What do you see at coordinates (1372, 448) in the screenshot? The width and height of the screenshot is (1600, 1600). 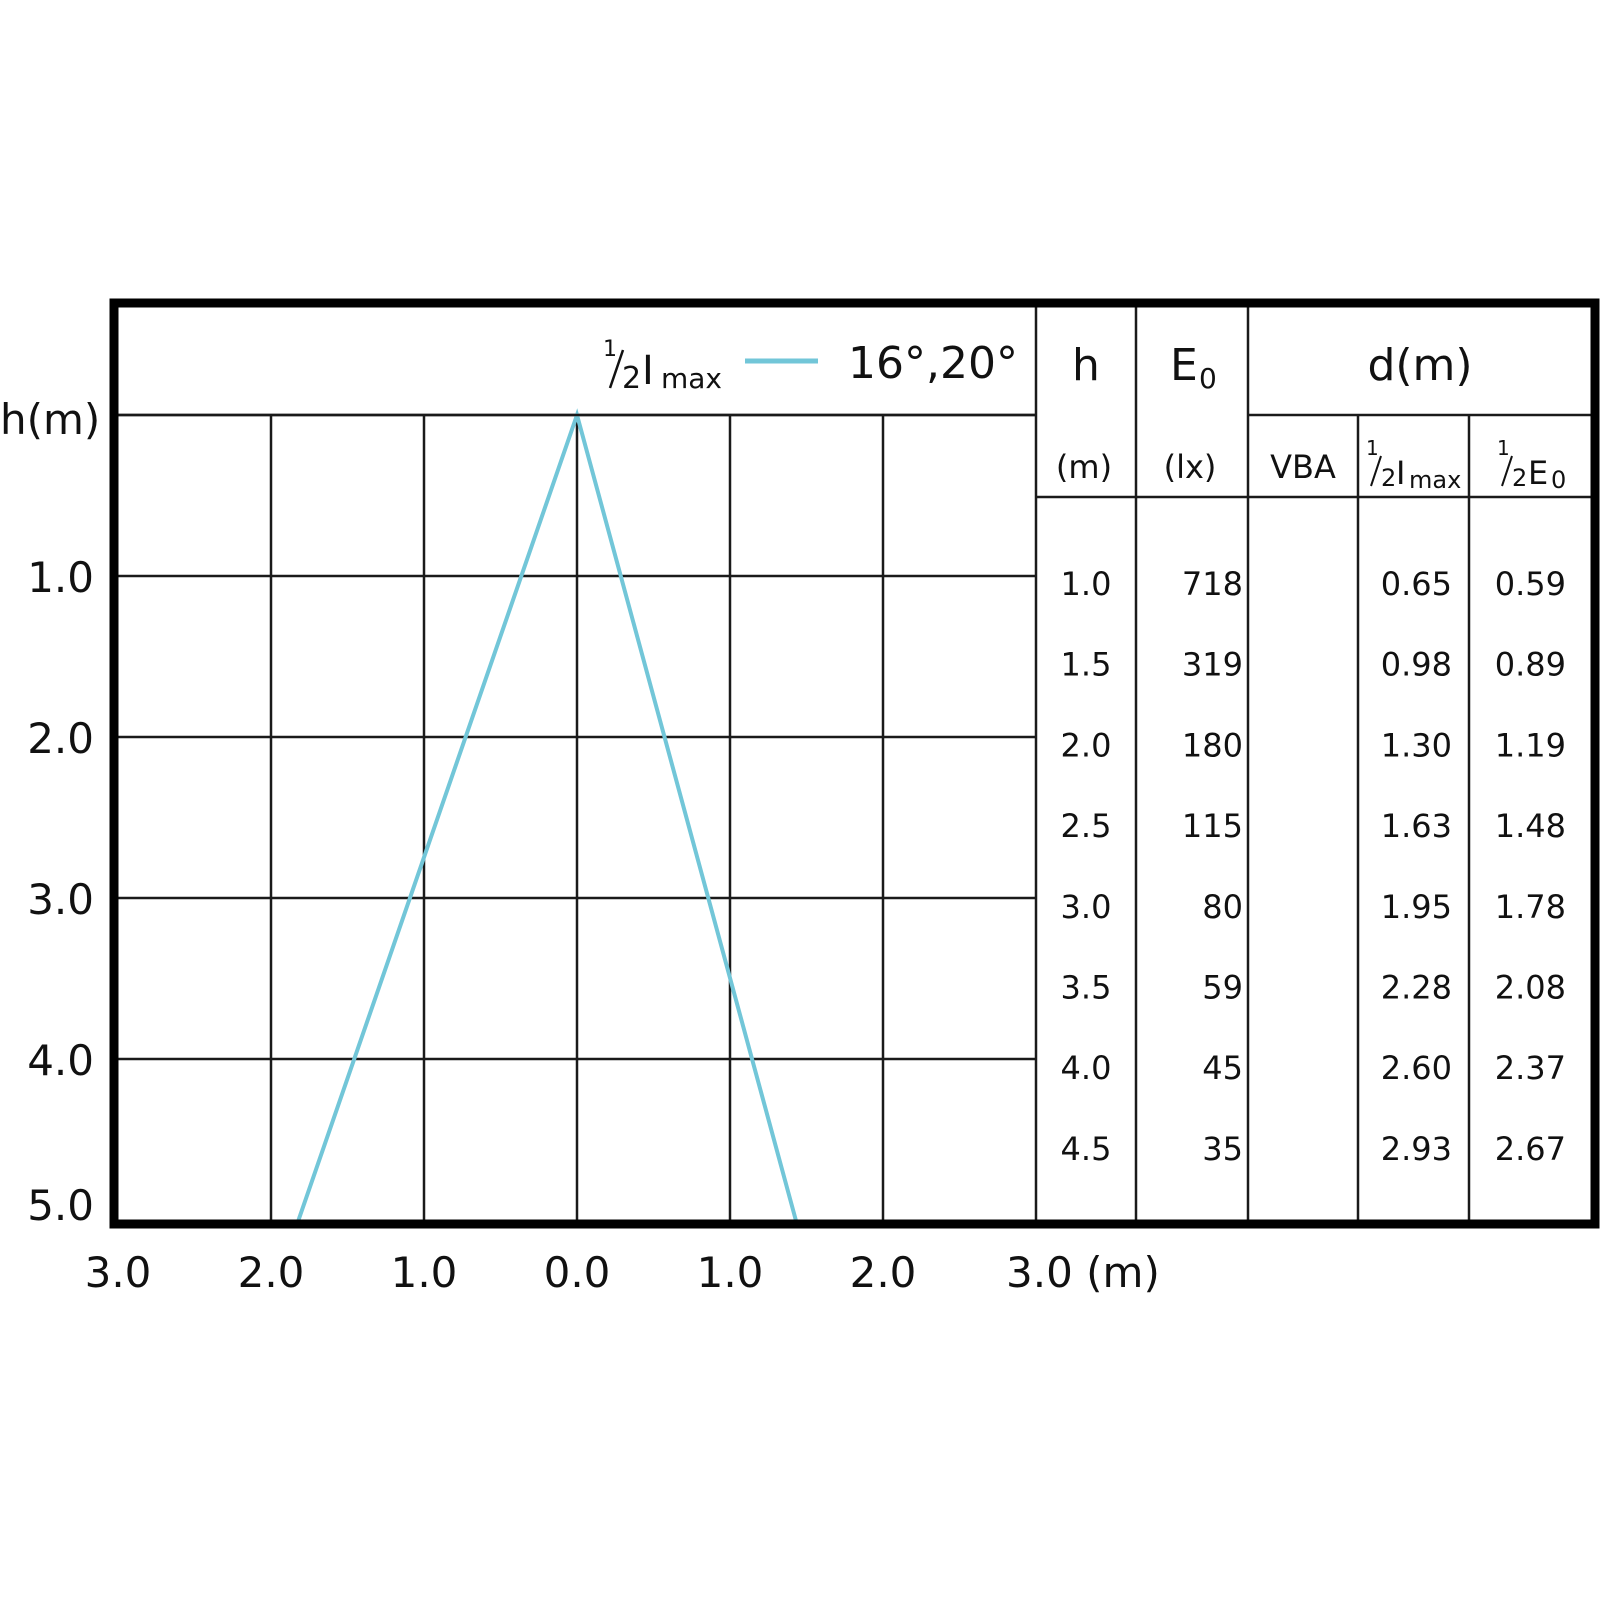 I see `header-imax-num: 1` at bounding box center [1372, 448].